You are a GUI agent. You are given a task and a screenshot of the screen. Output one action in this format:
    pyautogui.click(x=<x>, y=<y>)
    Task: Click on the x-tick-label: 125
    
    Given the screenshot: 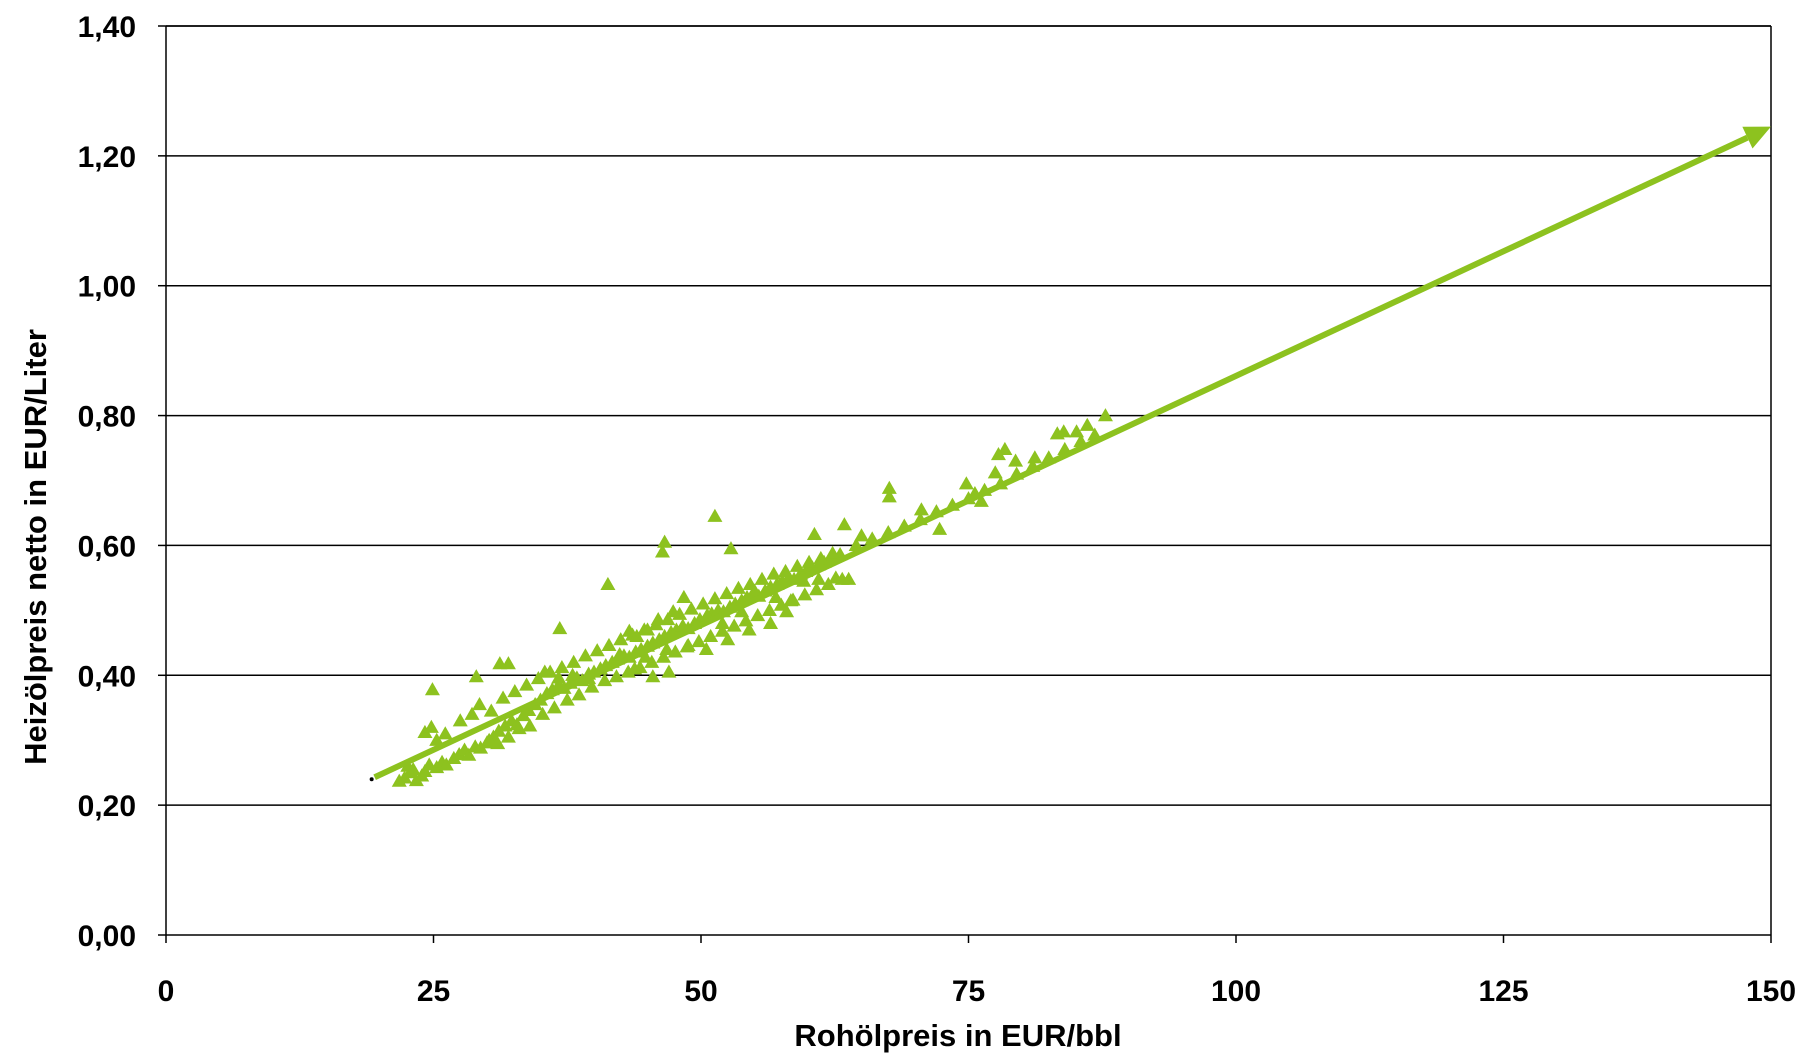 What is the action you would take?
    pyautogui.click(x=1503, y=991)
    